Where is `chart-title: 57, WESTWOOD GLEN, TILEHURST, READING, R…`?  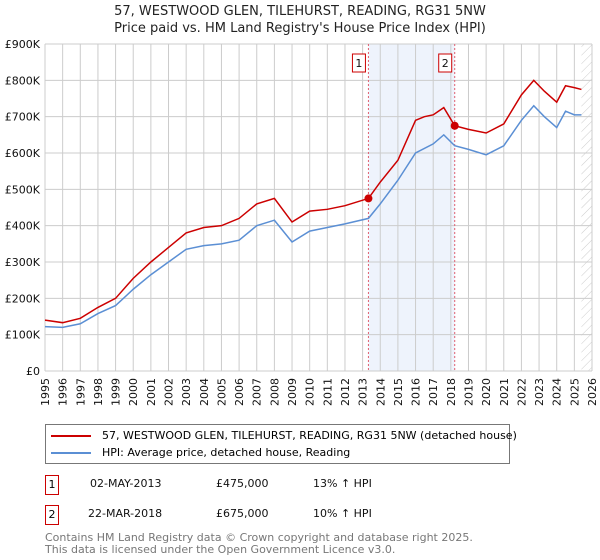 chart-title: 57, WESTWOOD GLEN, TILEHURST, READING, R… is located at coordinates (300, 11).